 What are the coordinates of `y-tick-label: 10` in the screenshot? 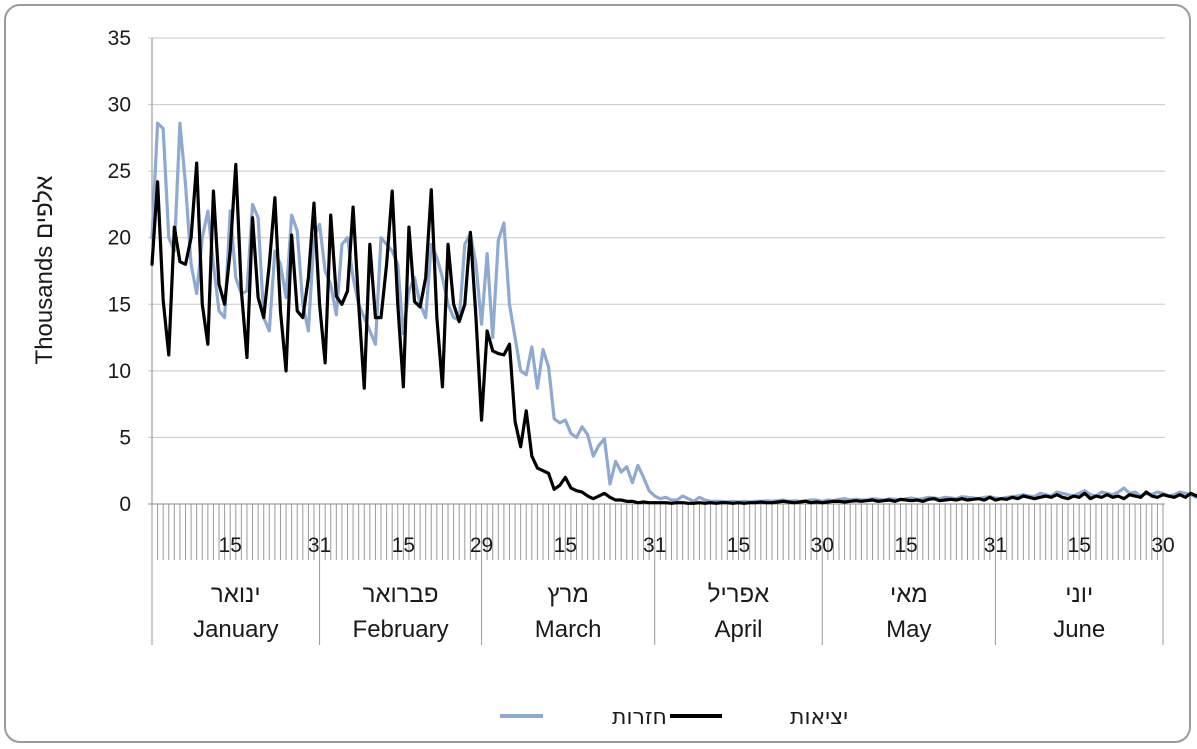 It's located at (119, 371).